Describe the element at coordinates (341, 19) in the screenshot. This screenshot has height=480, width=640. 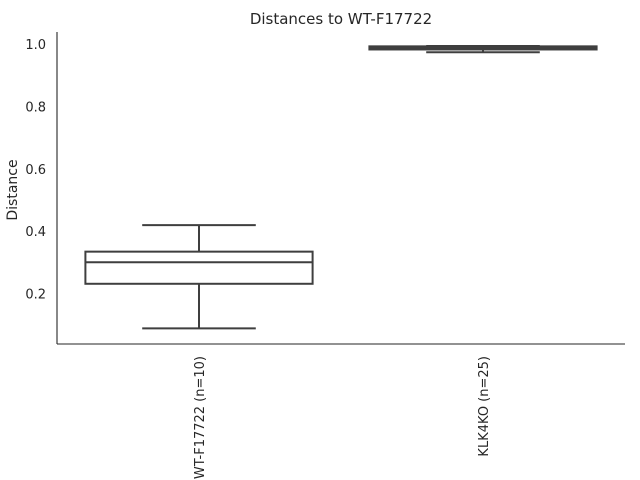
I see `chart-title: Distances to WT-F17722` at that location.